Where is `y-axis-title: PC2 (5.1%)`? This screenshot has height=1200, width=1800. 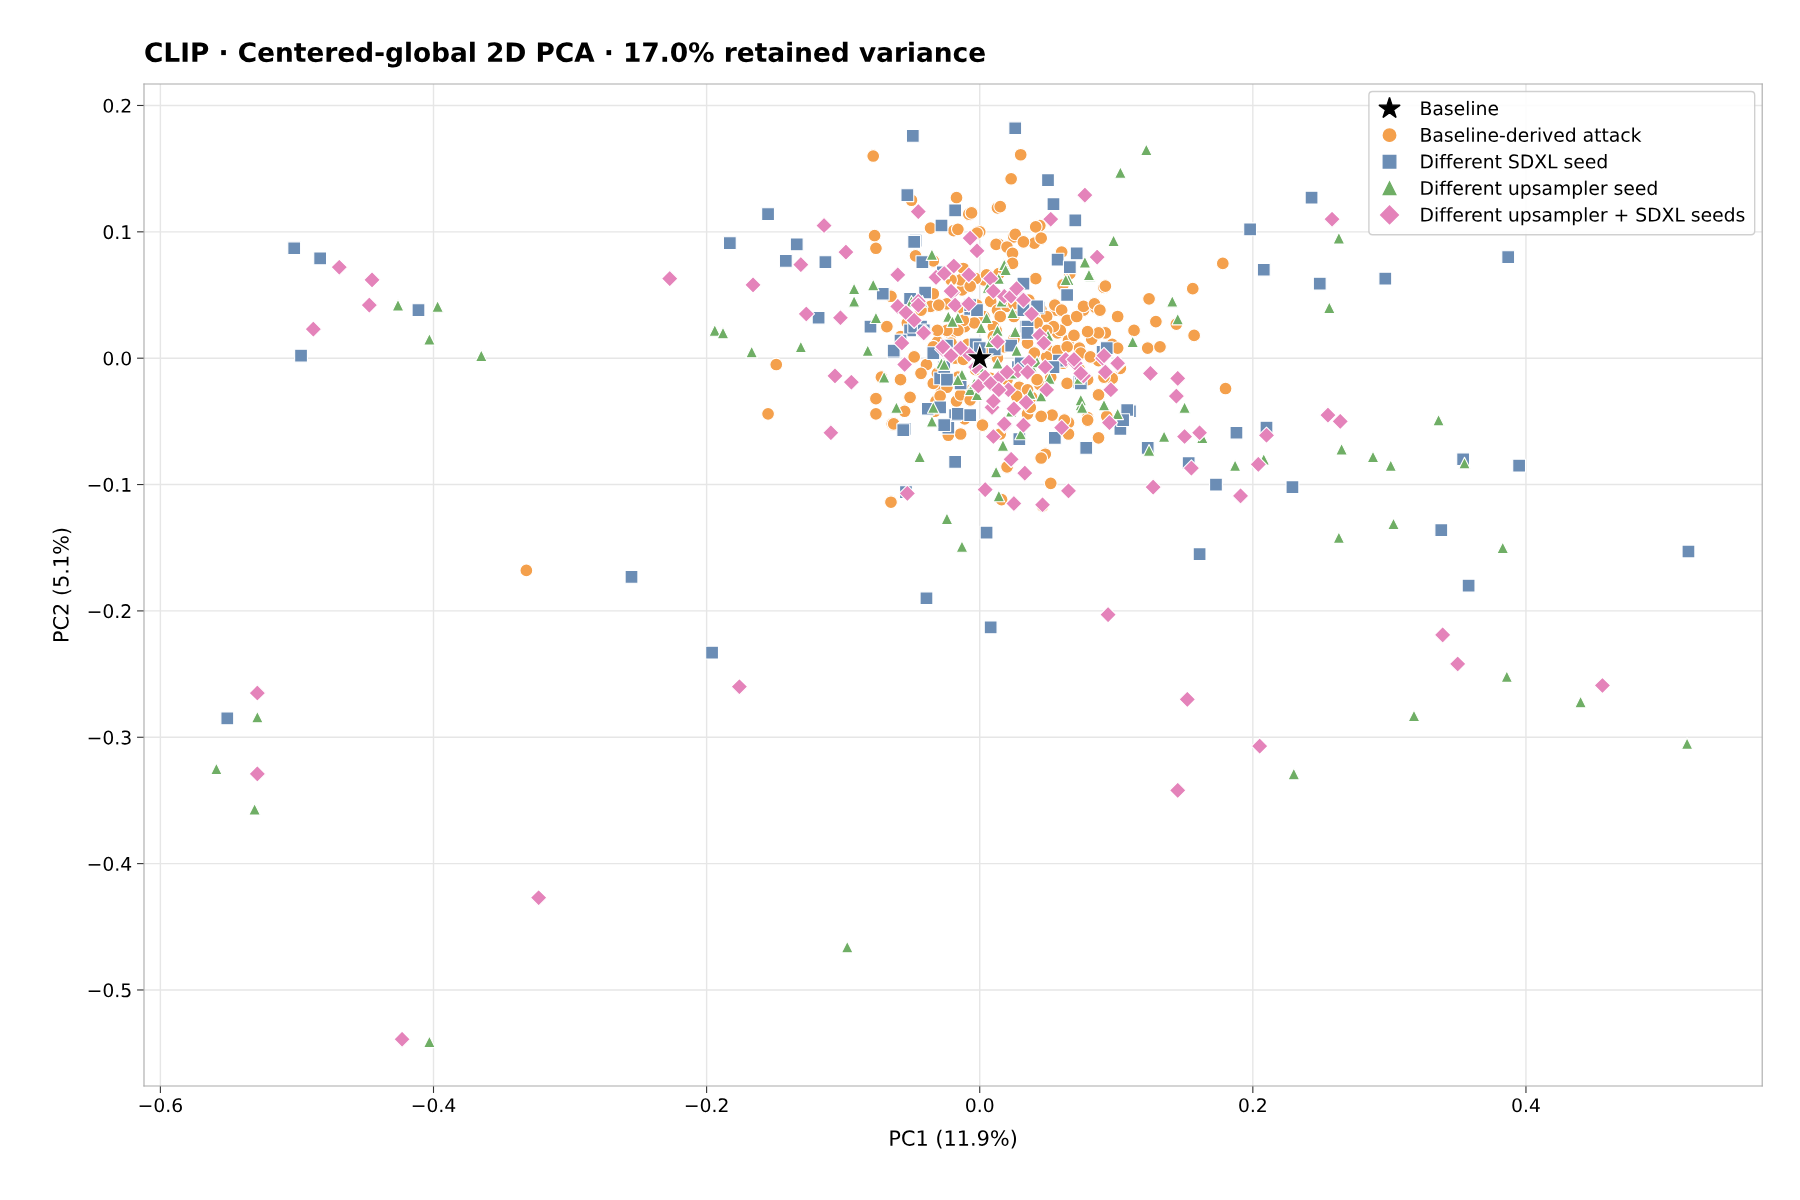 y-axis-title: PC2 (5.1%) is located at coordinates (62, 585).